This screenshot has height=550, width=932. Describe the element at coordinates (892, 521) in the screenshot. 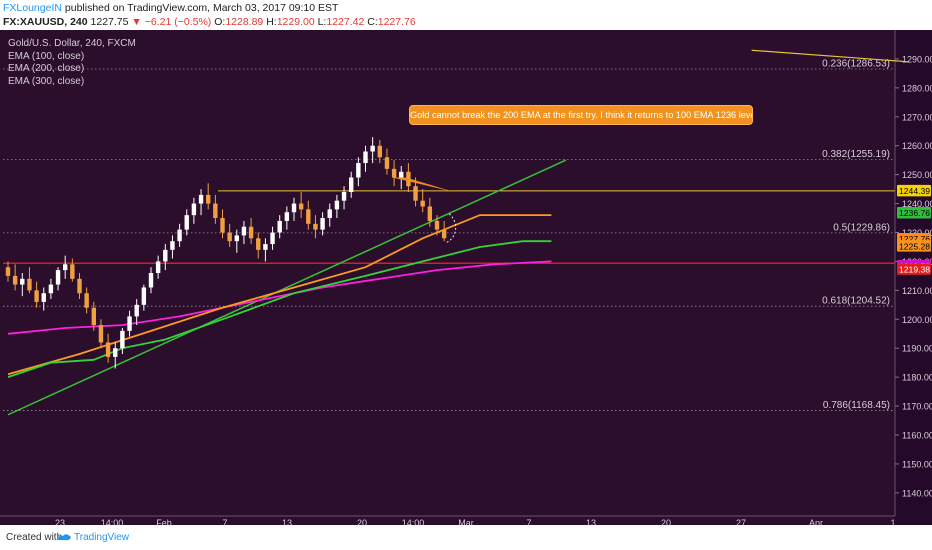

I see `x-tick-label: 1` at that location.